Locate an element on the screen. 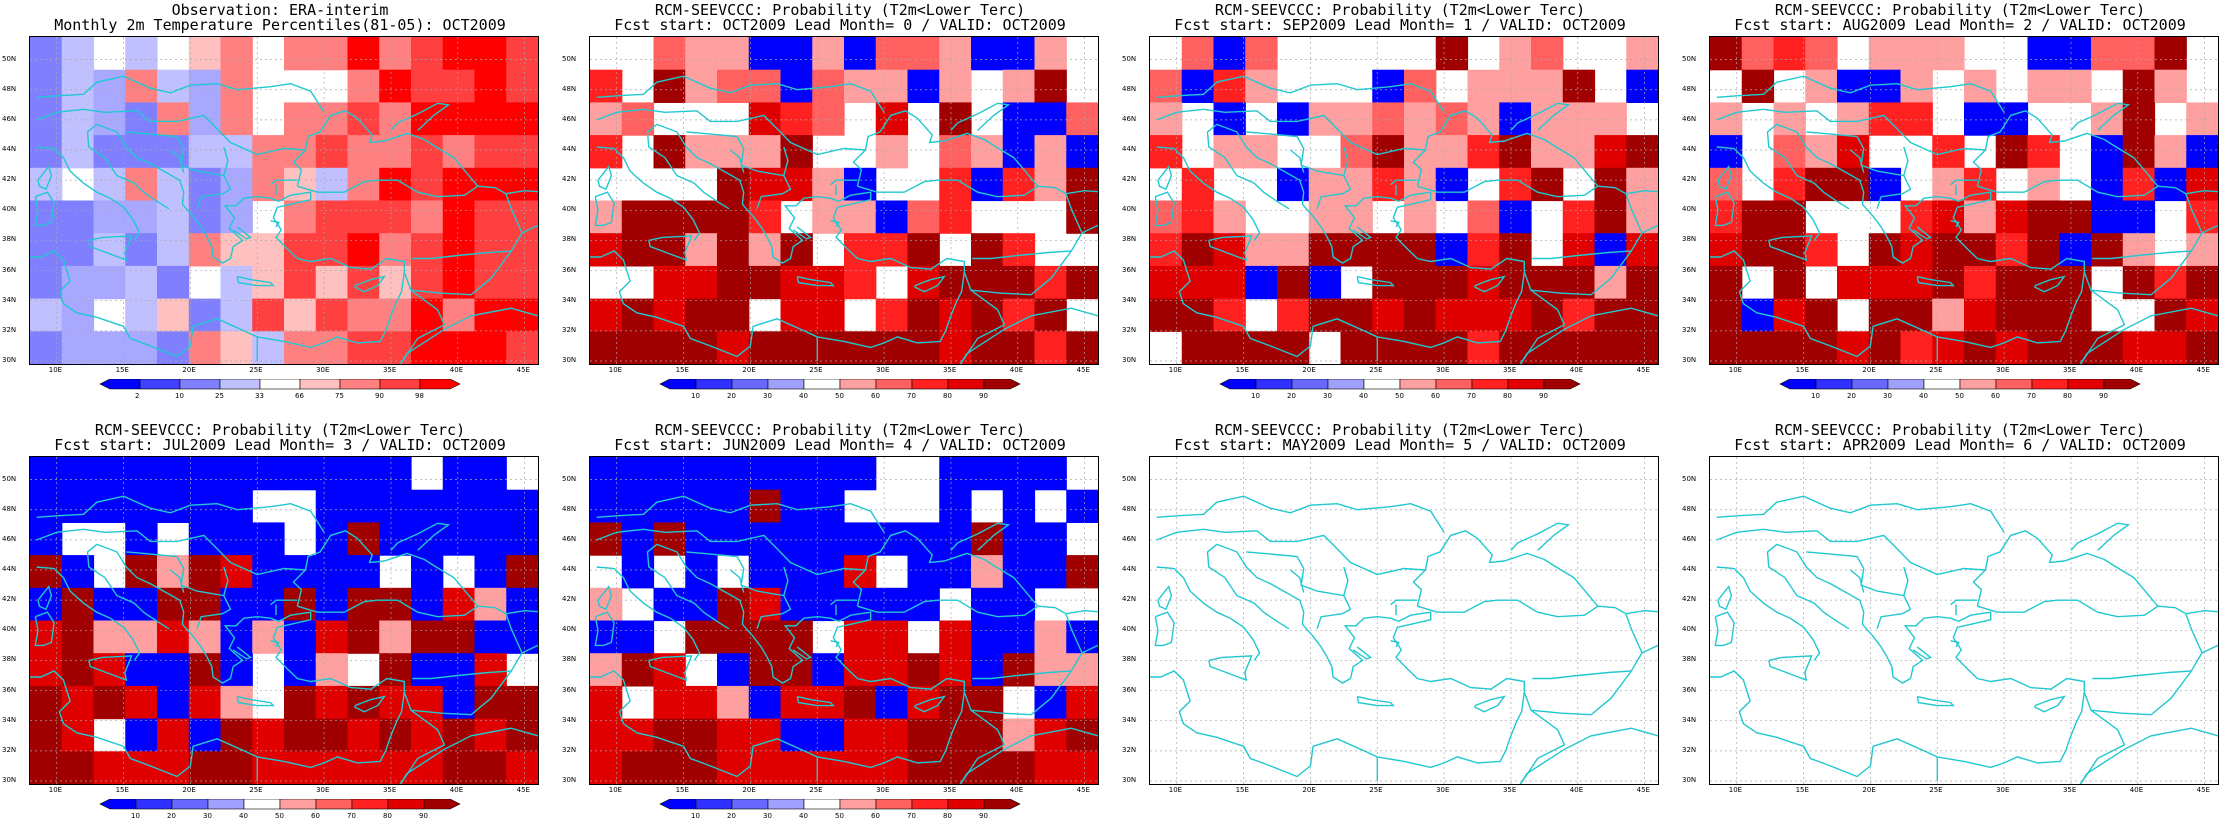  colorbar-tick-label: 20 is located at coordinates (171, 816).